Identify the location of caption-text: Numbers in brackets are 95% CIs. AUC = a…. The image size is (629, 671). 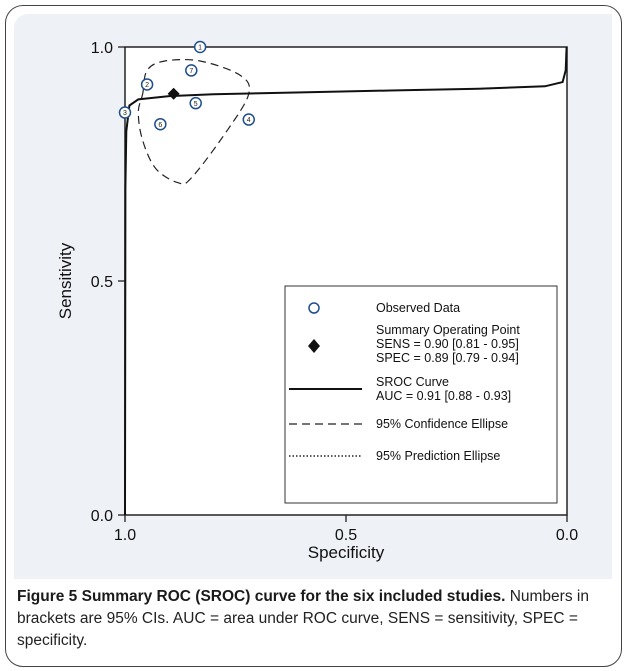
(303, 618).